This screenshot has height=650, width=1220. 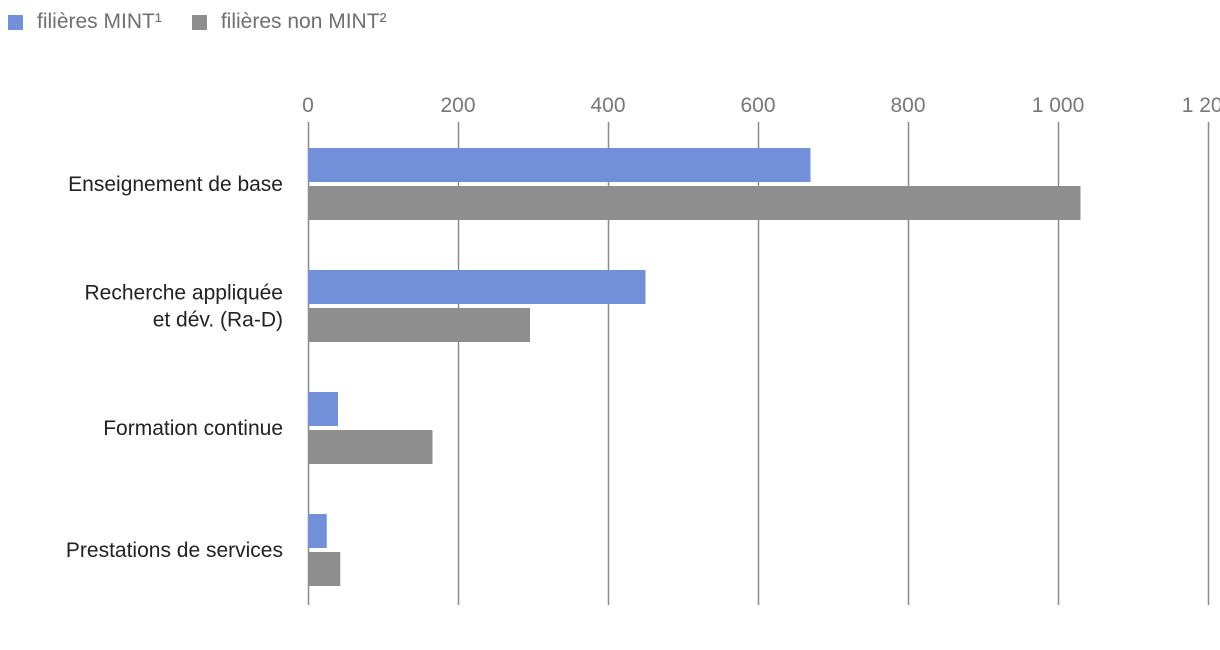 I want to click on legend-item-non-mint: filières non MINT², so click(x=289, y=22).